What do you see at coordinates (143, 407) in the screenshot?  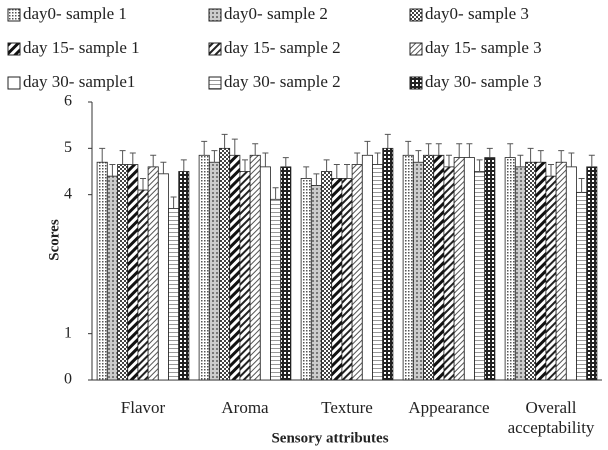 I see `x-tick-label: Flavor` at bounding box center [143, 407].